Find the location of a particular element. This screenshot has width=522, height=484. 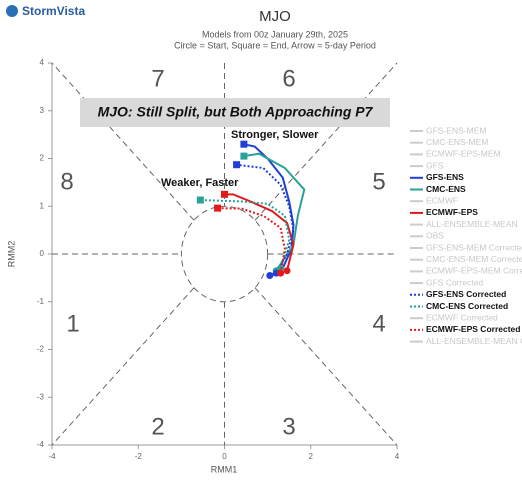

phase-label: 5 is located at coordinates (378, 181).